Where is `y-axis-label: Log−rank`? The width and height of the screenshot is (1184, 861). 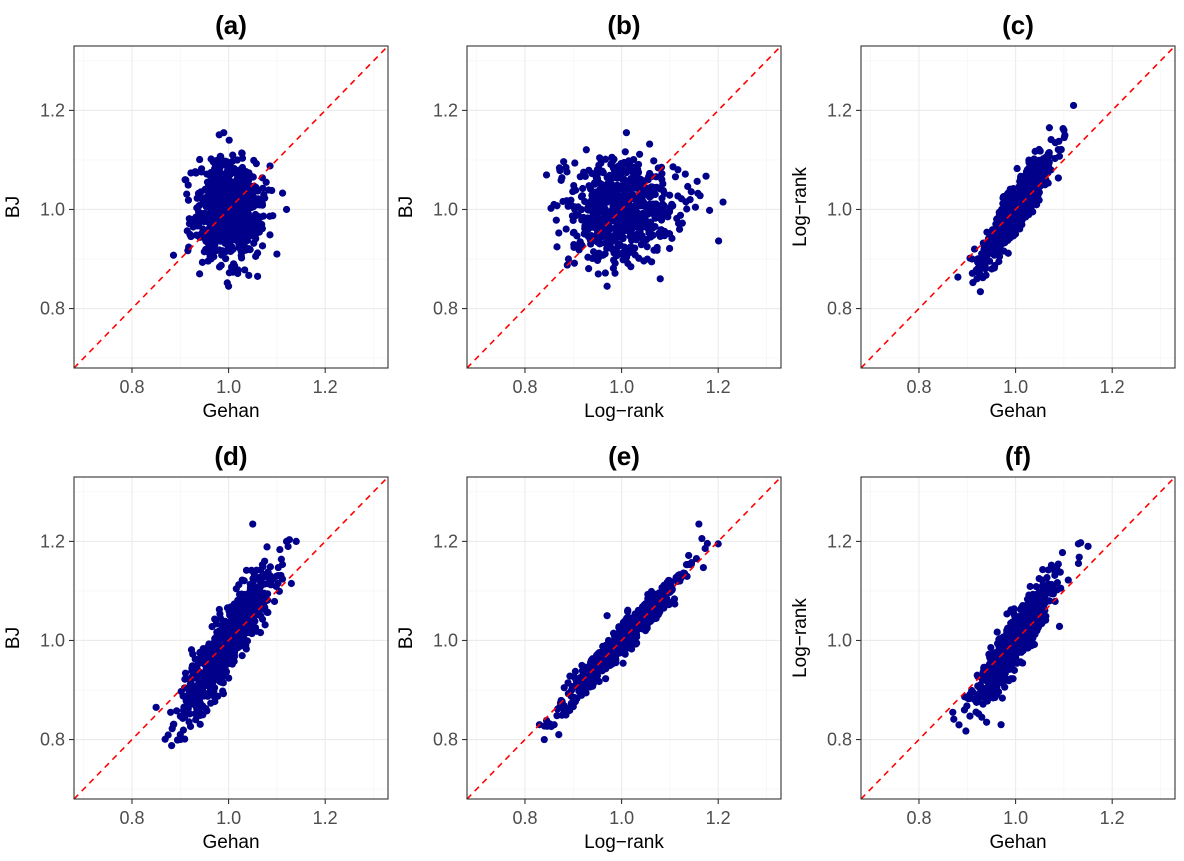
y-axis-label: Log−rank is located at coordinates (800, 207).